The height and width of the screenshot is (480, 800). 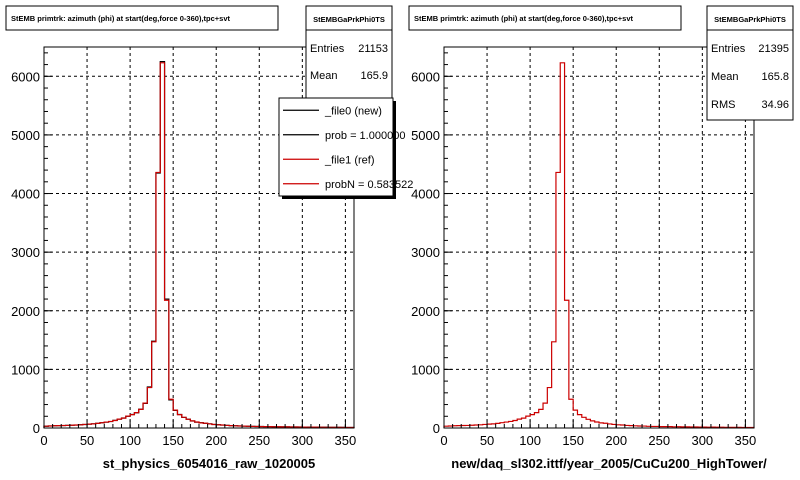 I want to click on stats-label: RMS, so click(x=723, y=105).